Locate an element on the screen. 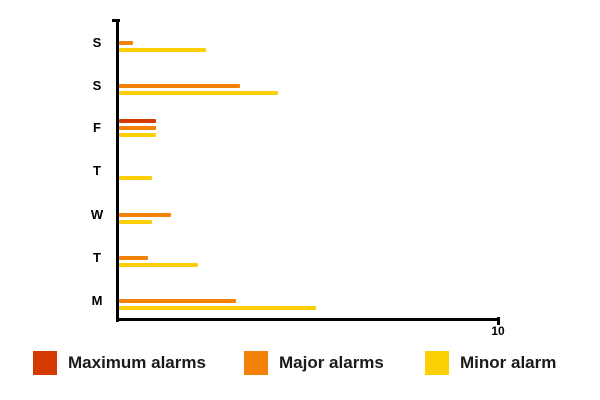 The width and height of the screenshot is (600, 400). minor-alarm-swatch-icon is located at coordinates (437, 363).